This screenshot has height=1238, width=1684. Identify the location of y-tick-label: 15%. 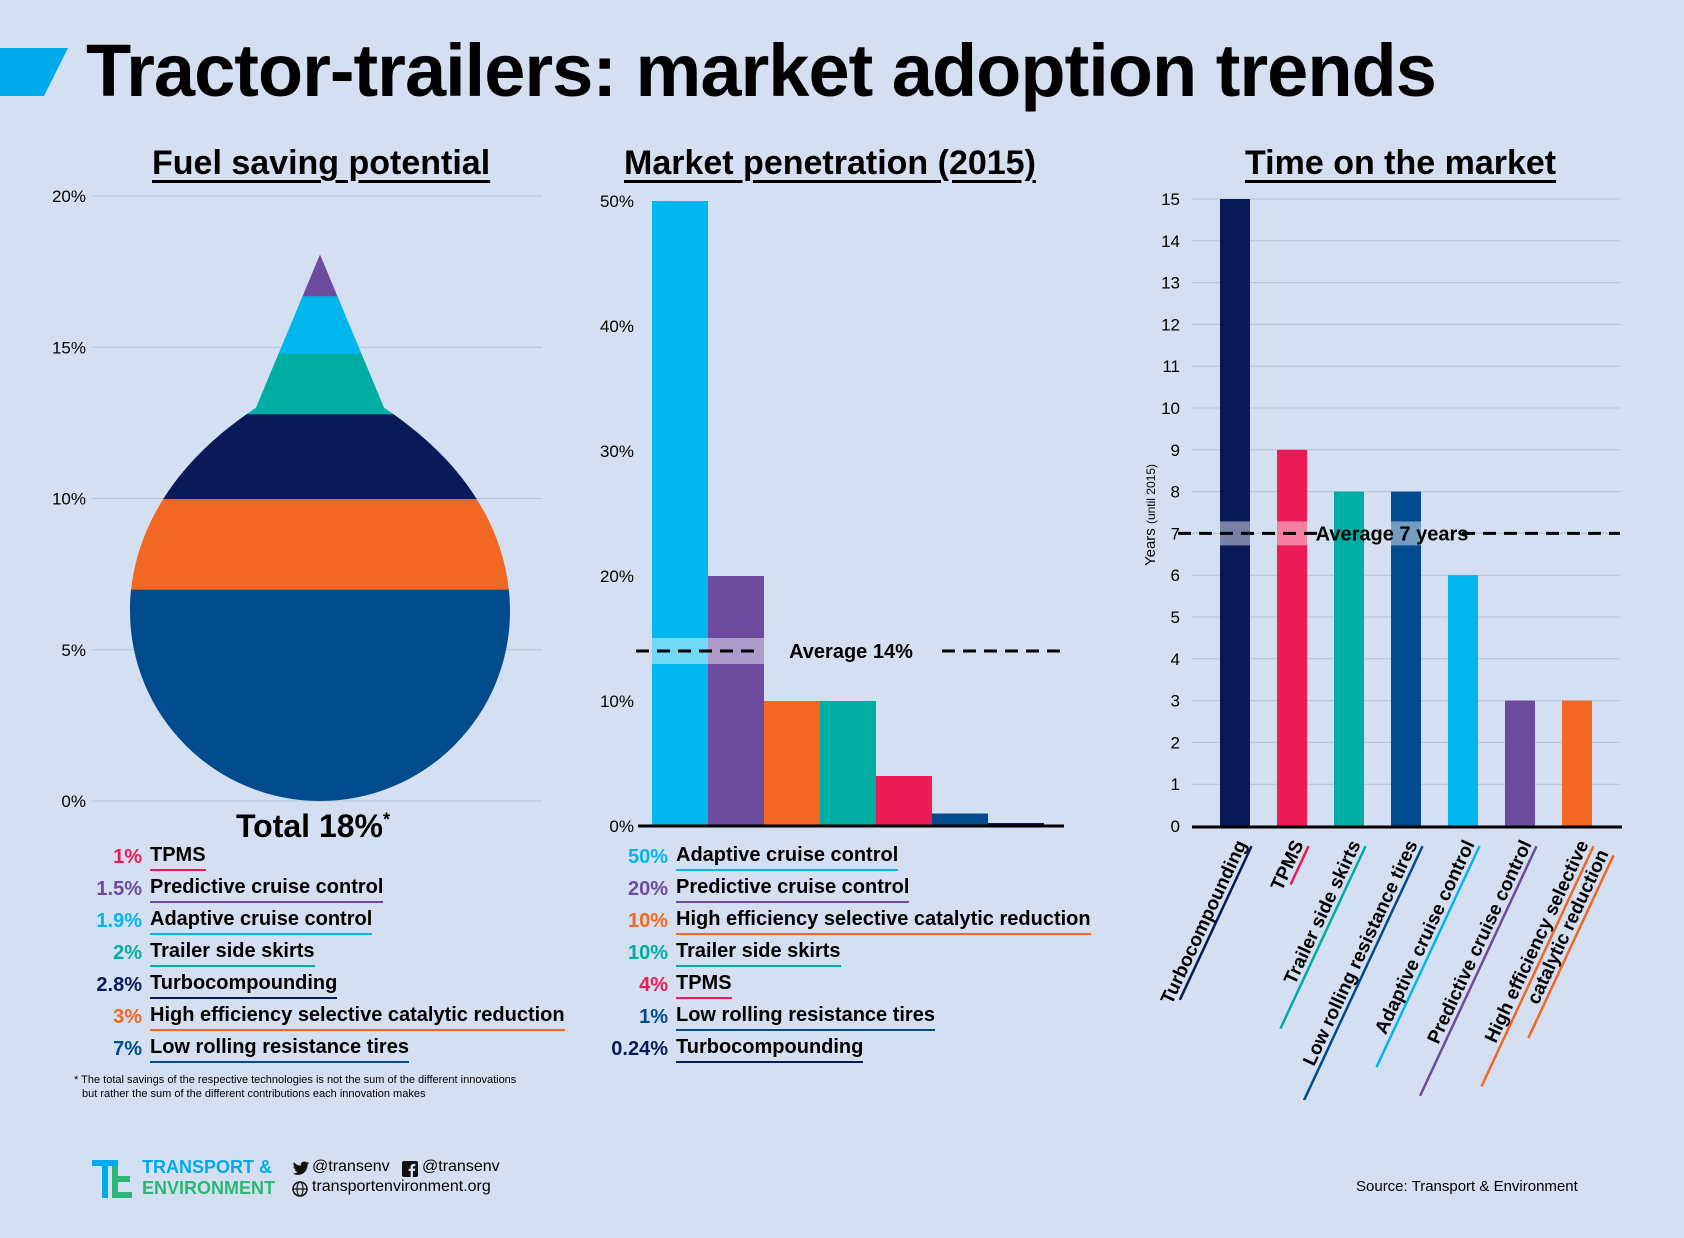
(69, 347).